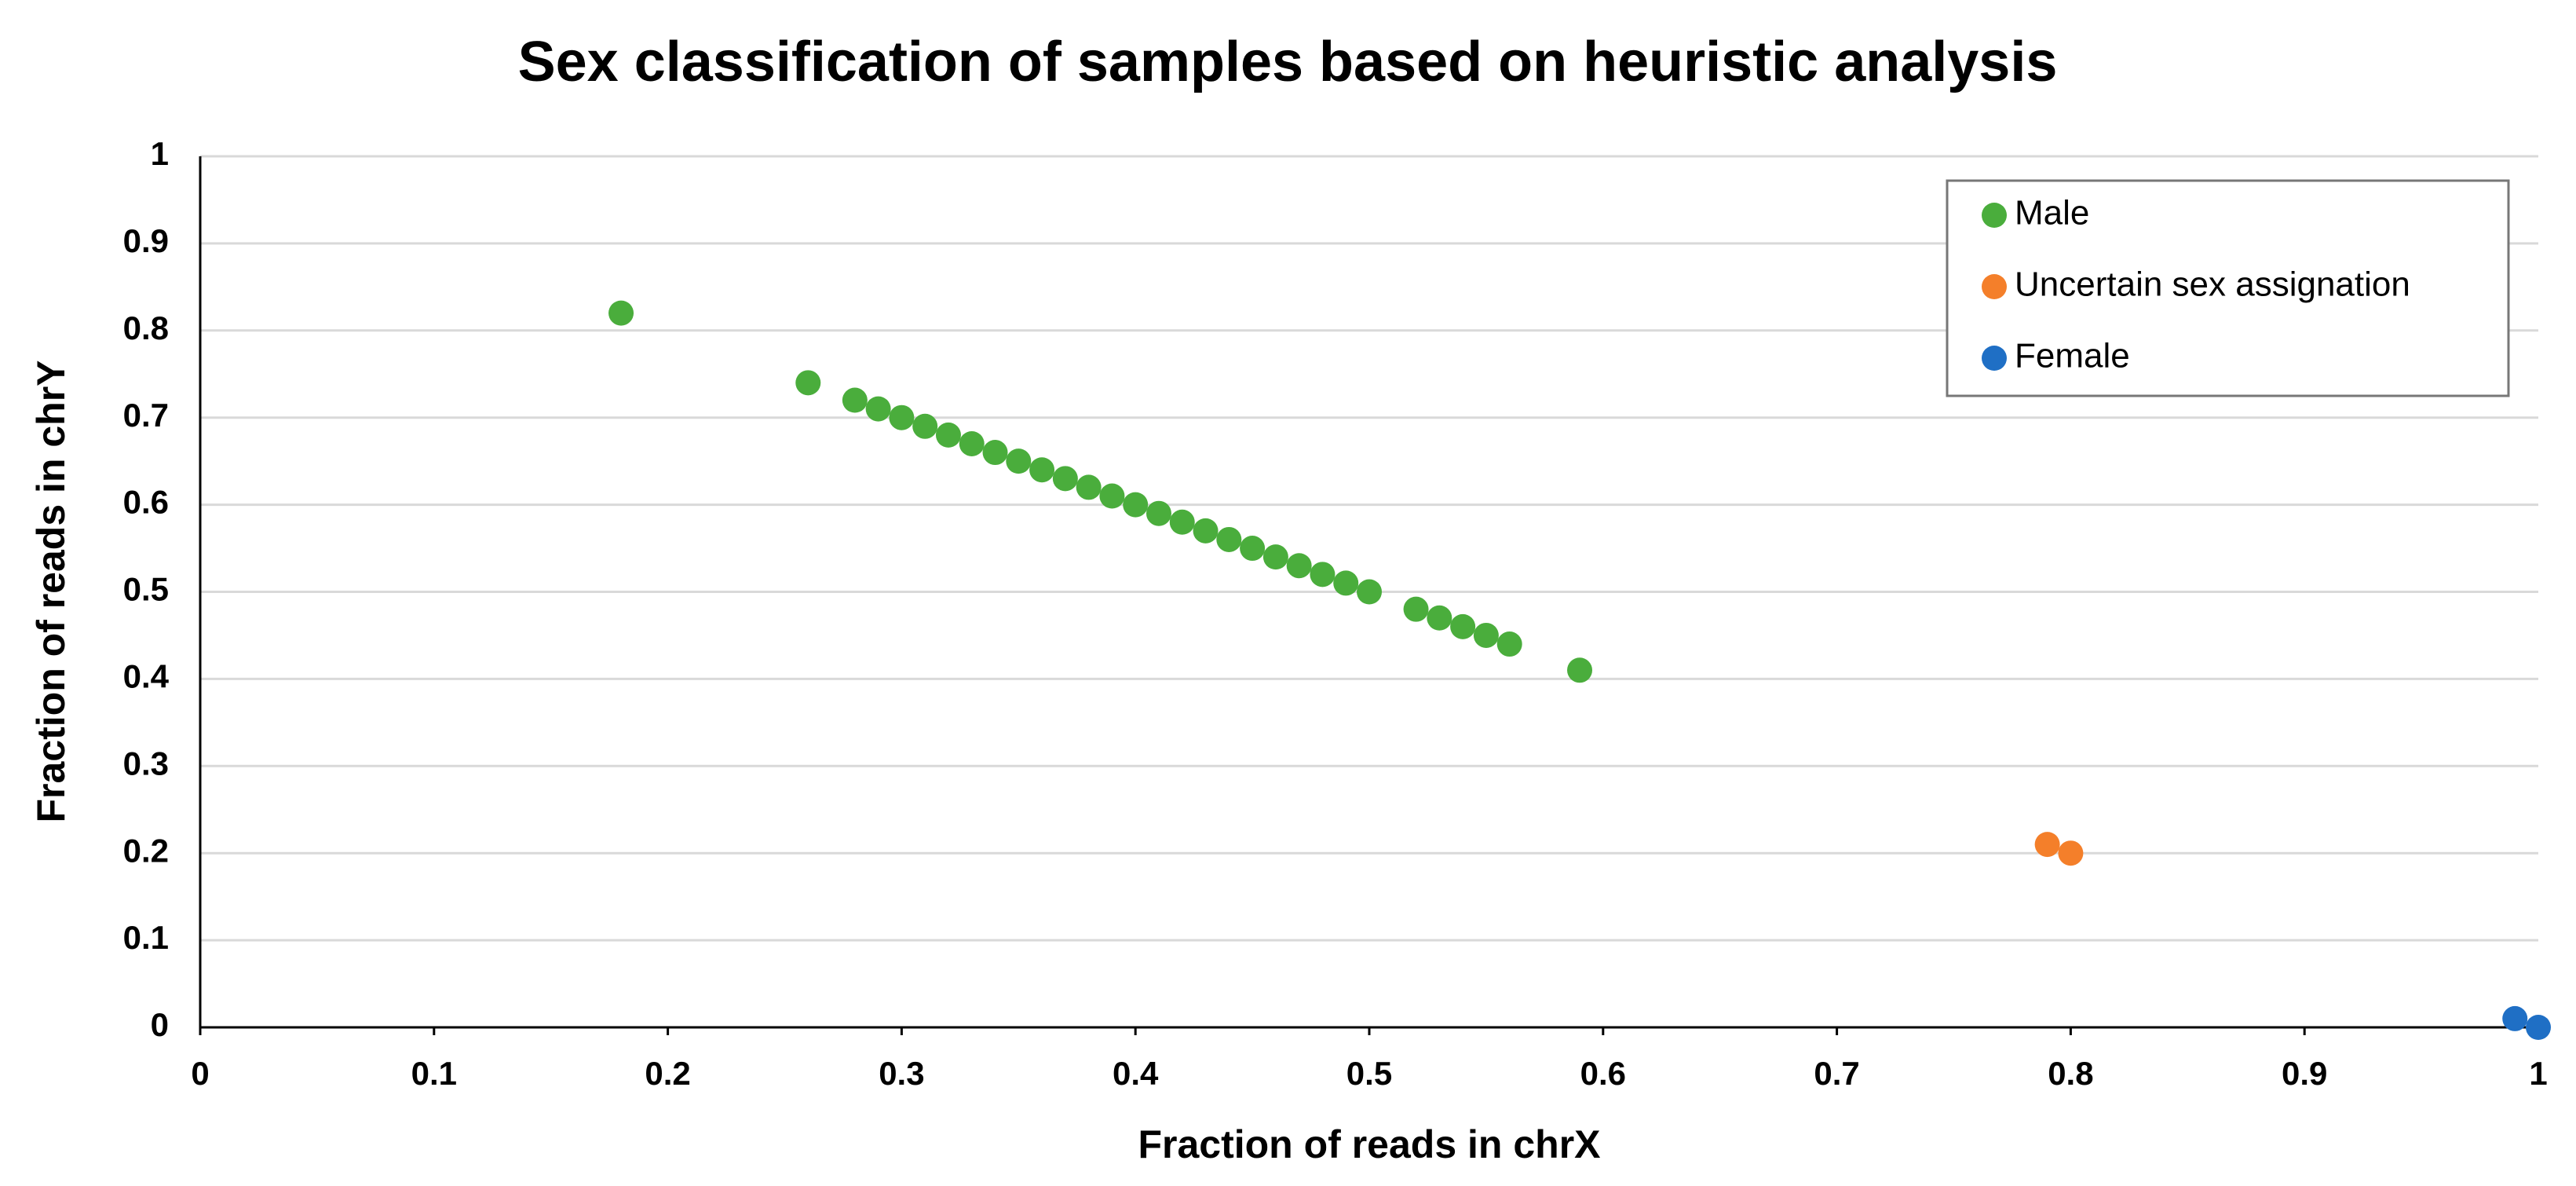 The image size is (2576, 1186). Describe the element at coordinates (2073, 356) in the screenshot. I see `legend-label: Female` at that location.